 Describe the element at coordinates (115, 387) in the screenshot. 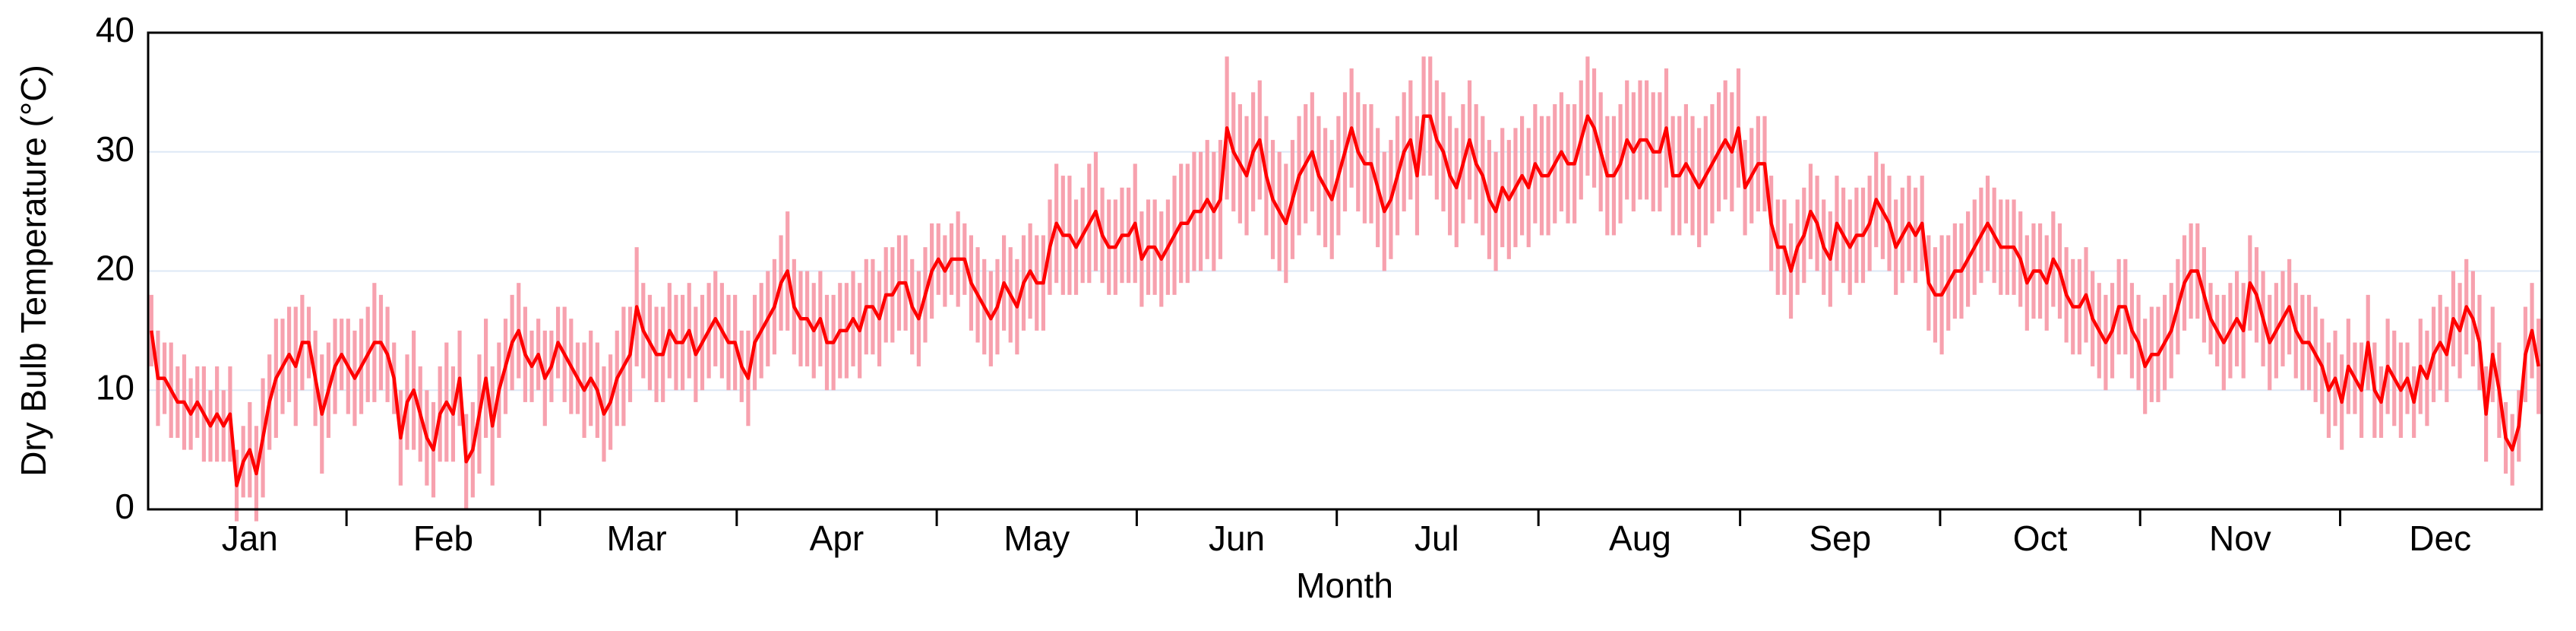

I see `y-tick-label: 10` at that location.